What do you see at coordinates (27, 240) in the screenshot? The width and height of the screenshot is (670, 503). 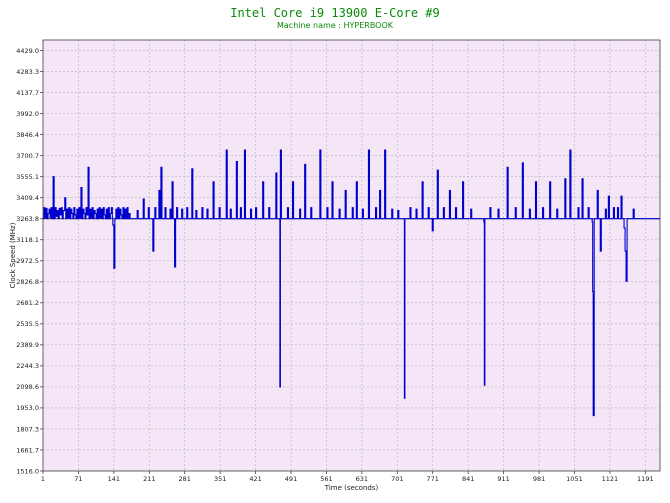 I see `y-tick-label: 3118.1` at bounding box center [27, 240].